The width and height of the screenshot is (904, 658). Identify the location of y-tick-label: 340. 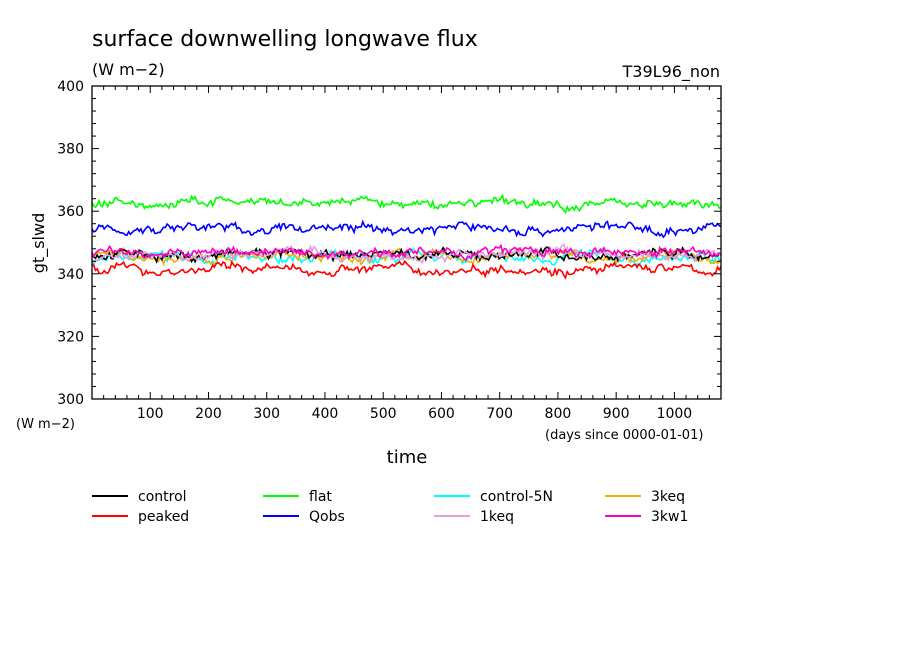
(70, 275).